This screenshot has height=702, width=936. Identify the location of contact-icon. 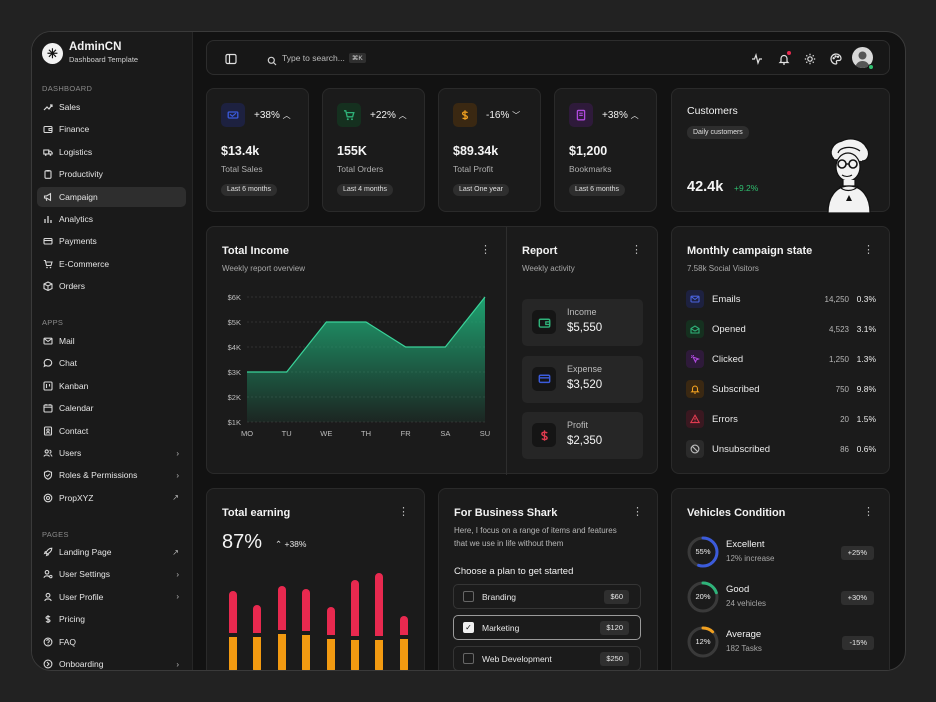
(48, 431).